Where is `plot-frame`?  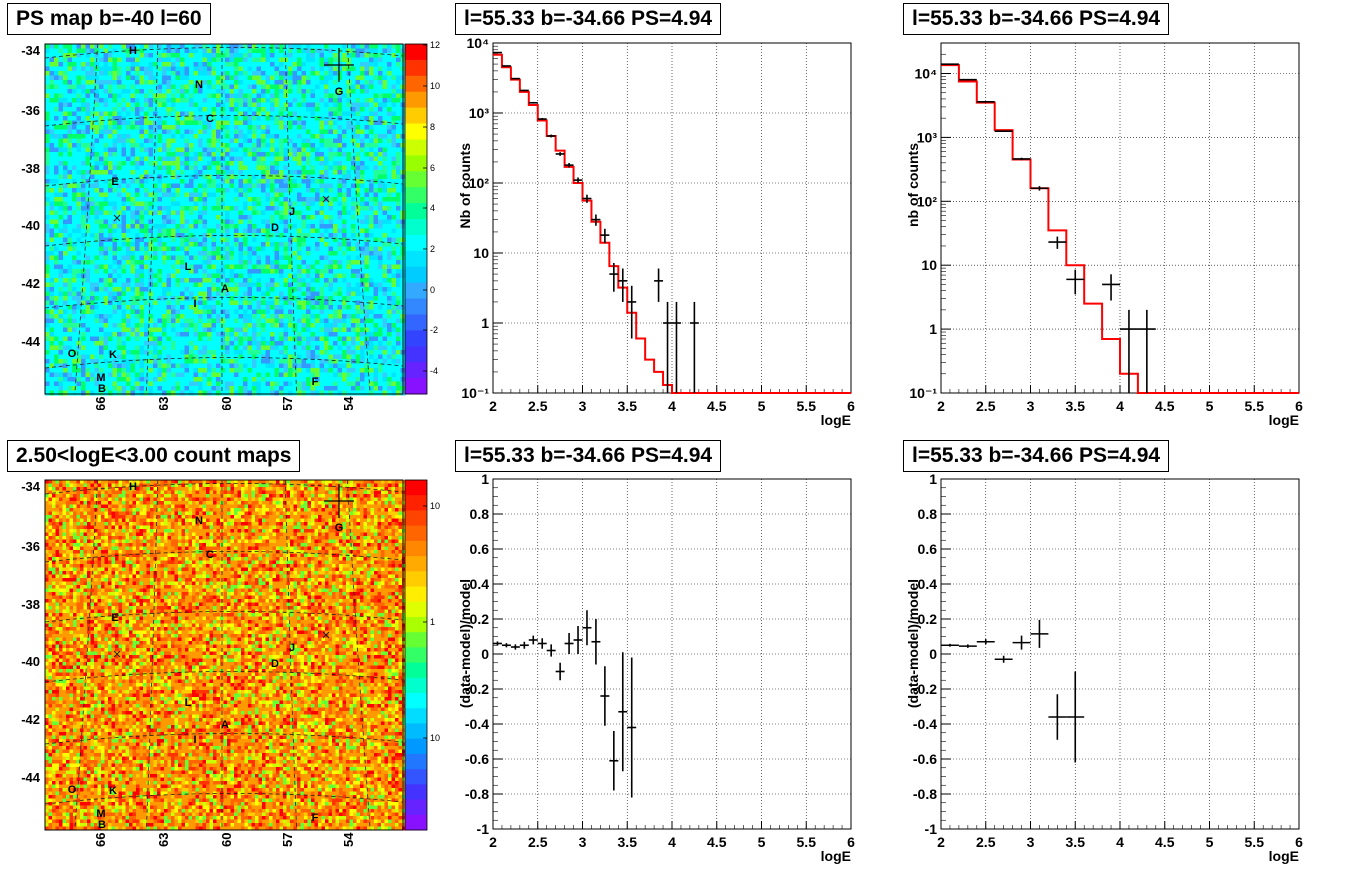 plot-frame is located at coordinates (1120, 218).